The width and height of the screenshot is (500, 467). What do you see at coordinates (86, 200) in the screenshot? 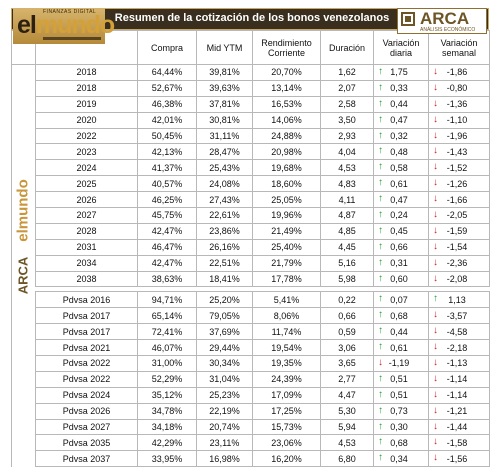
I see `cell-bono: 2026` at bounding box center [86, 200].